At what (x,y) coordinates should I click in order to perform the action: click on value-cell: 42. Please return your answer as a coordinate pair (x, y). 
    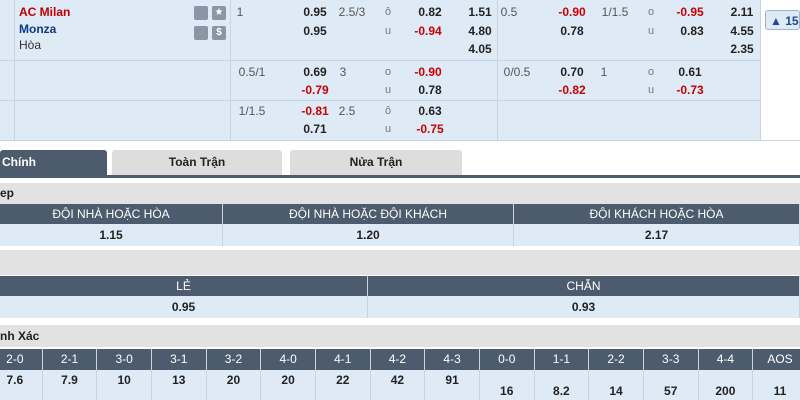
    Looking at the image, I should click on (398, 385).